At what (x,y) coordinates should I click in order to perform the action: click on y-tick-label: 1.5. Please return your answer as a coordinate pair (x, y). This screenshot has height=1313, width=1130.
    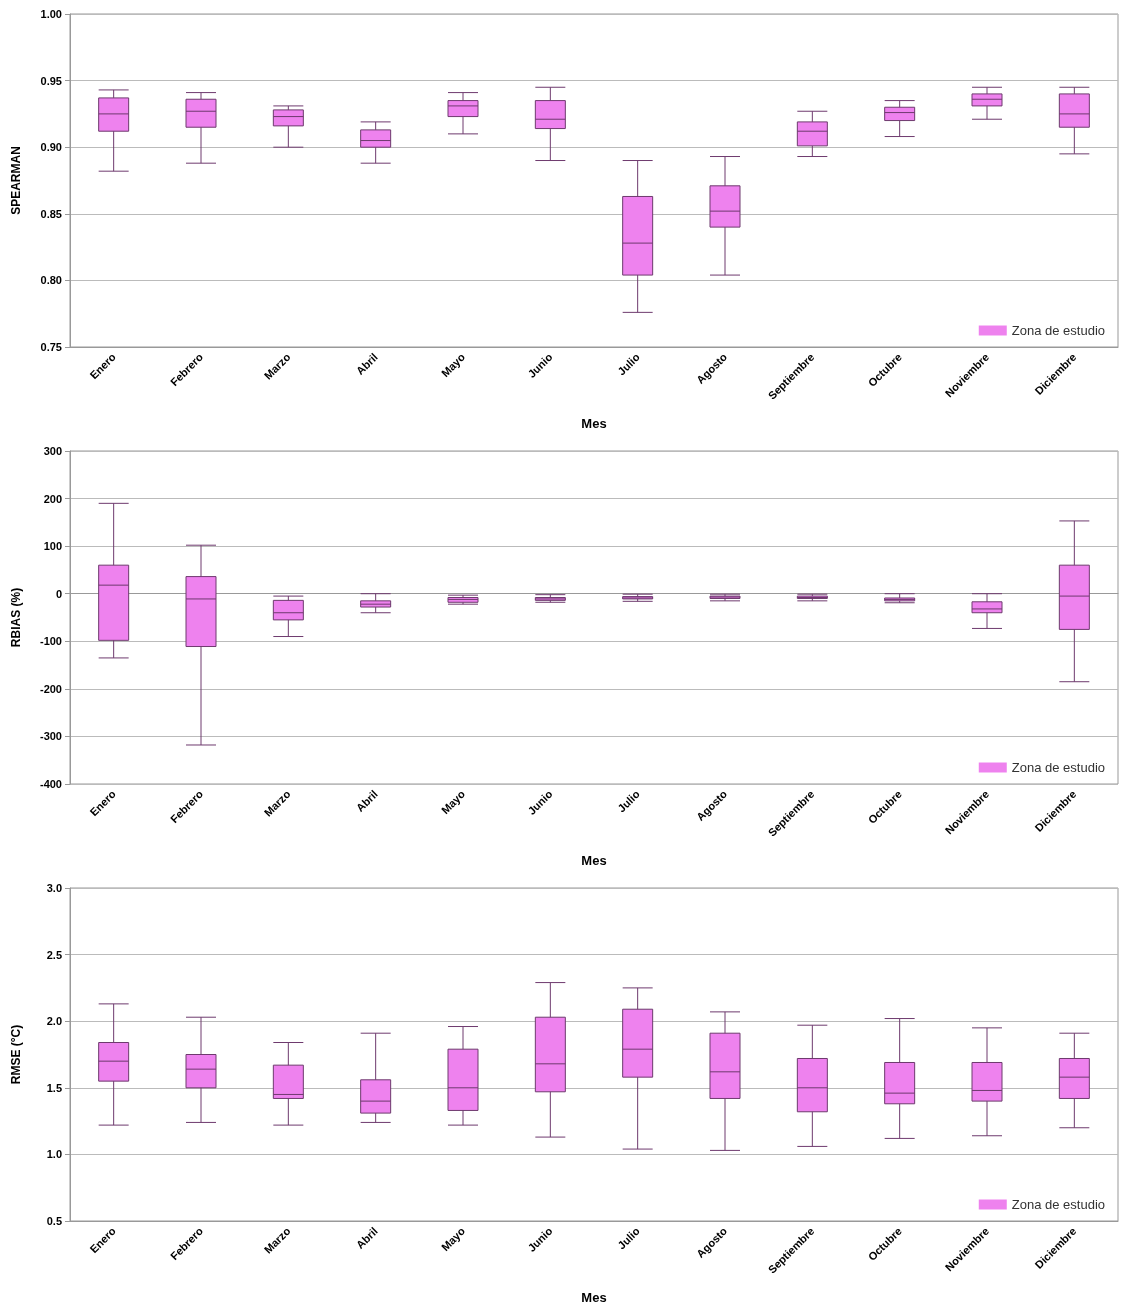
    Looking at the image, I should click on (54, 1087).